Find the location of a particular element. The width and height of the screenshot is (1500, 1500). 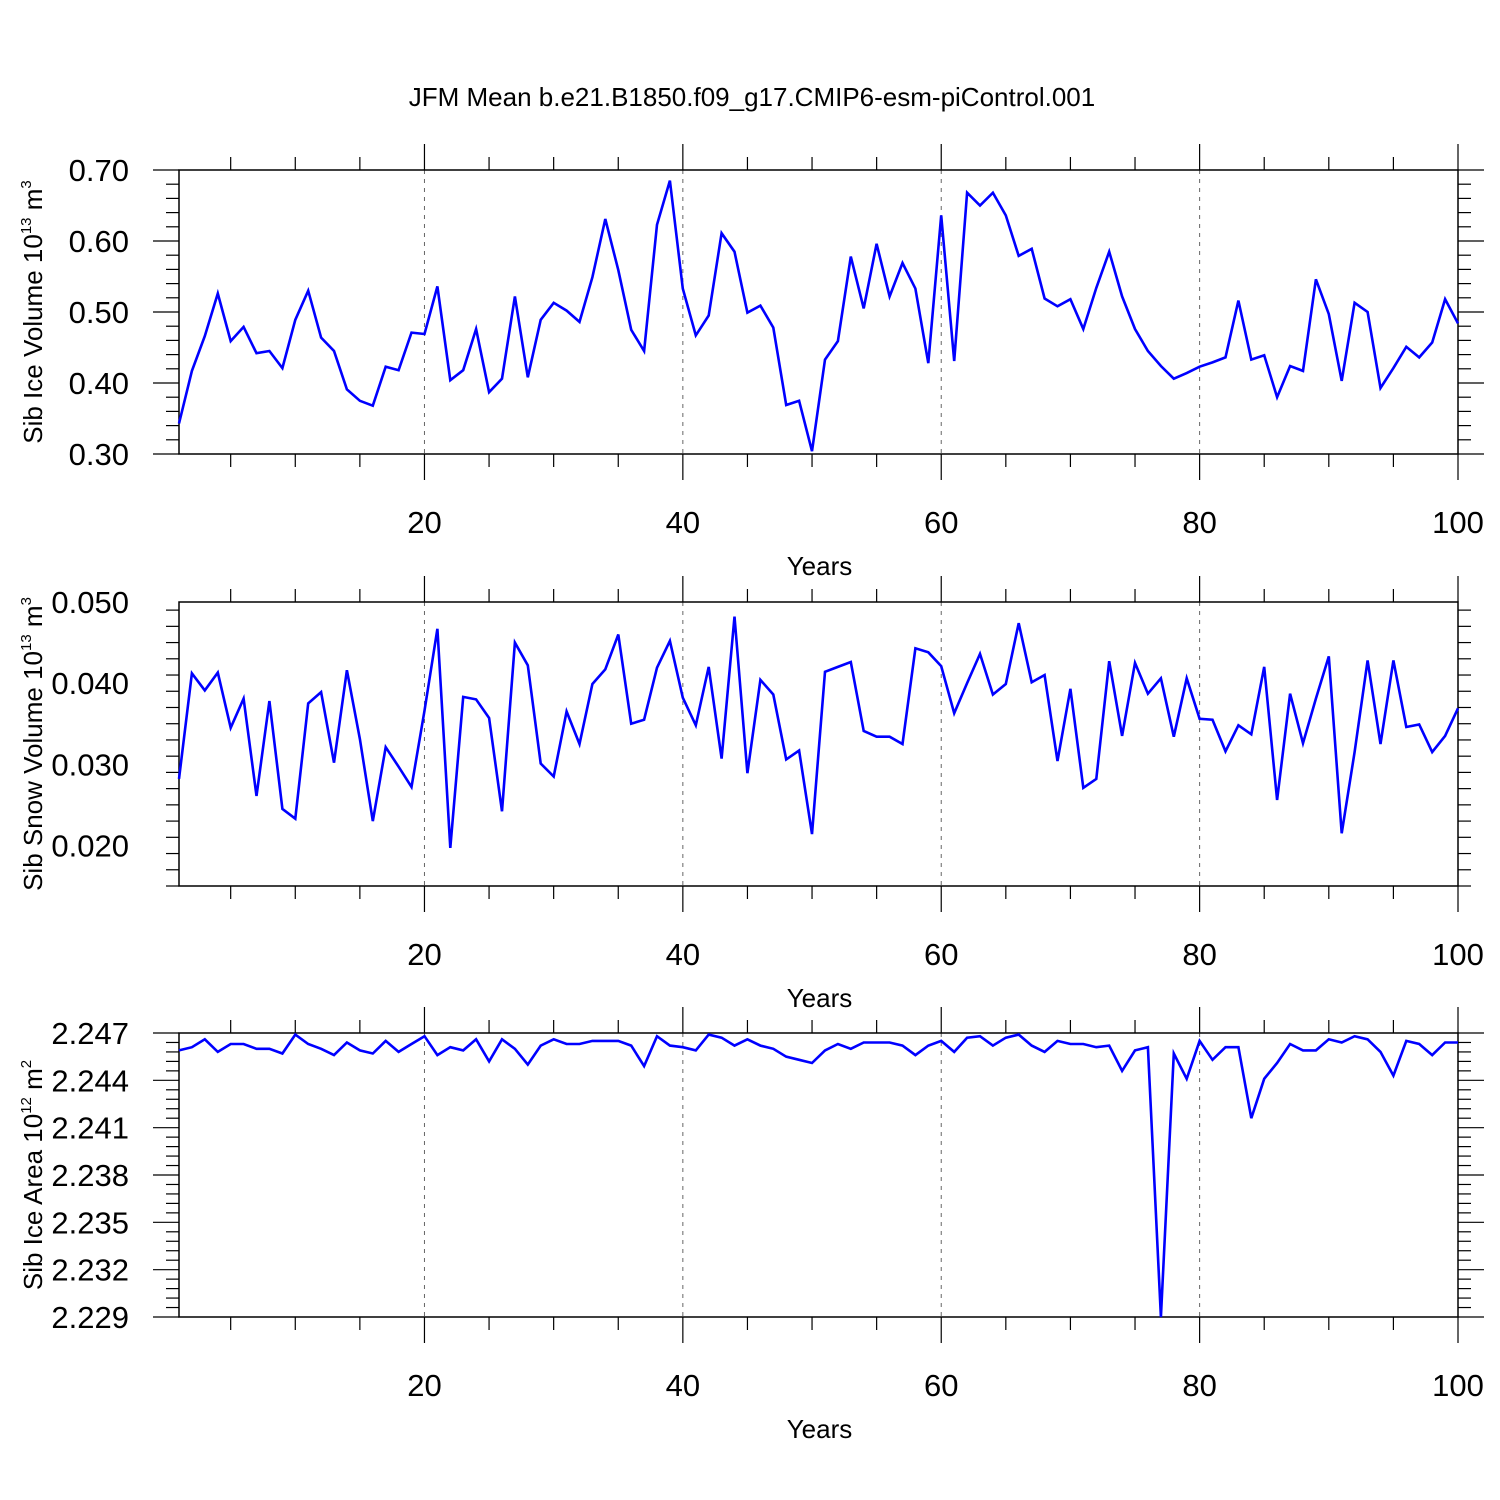

series-line is located at coordinates (818, 732).